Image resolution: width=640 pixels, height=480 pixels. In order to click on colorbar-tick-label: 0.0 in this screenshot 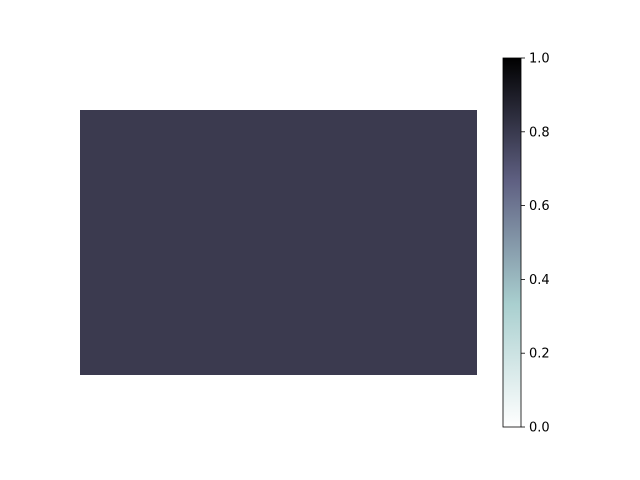, I will do `click(539, 428)`.